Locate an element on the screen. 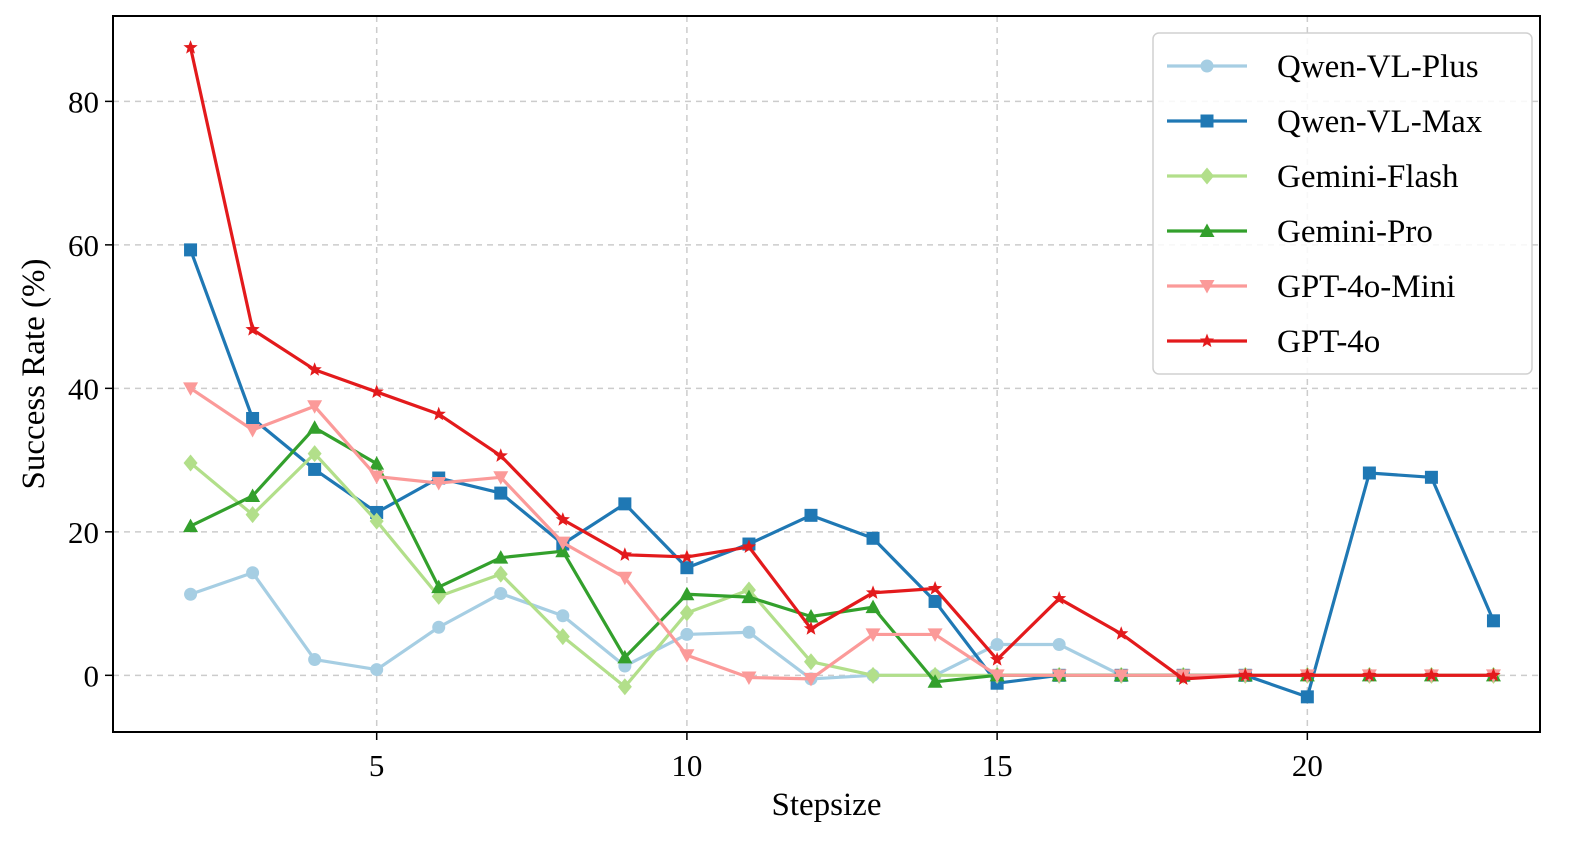 The image size is (1578, 851). legend-label: Gemini-Pro is located at coordinates (1355, 232).